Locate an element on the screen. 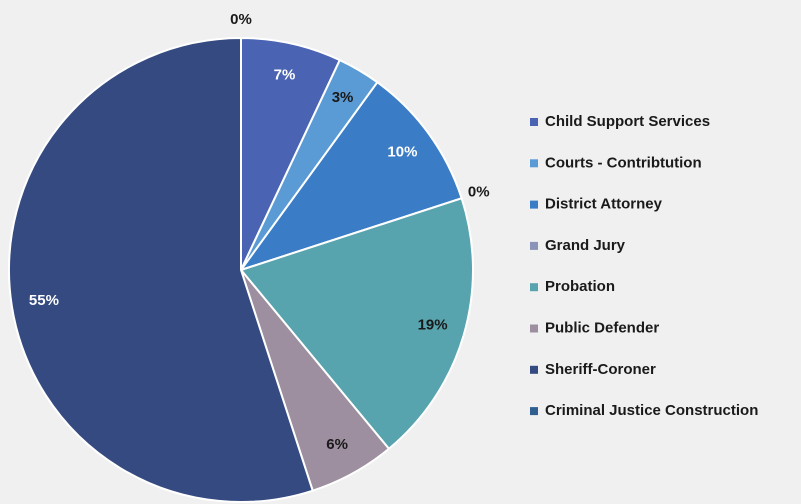  data-label: 10% is located at coordinates (402, 152).